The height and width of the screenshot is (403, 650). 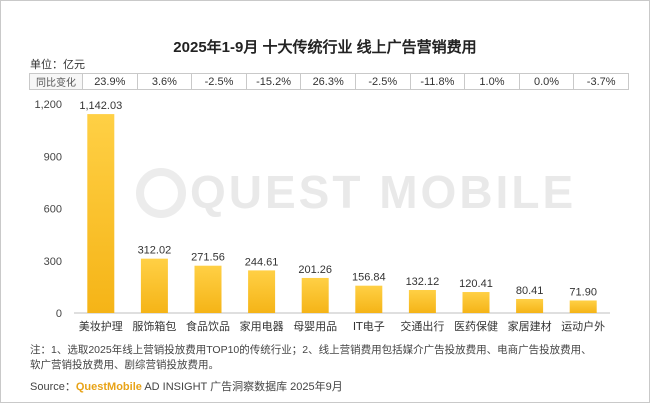 I want to click on yoy-cell: 26.3%, so click(x=328, y=81).